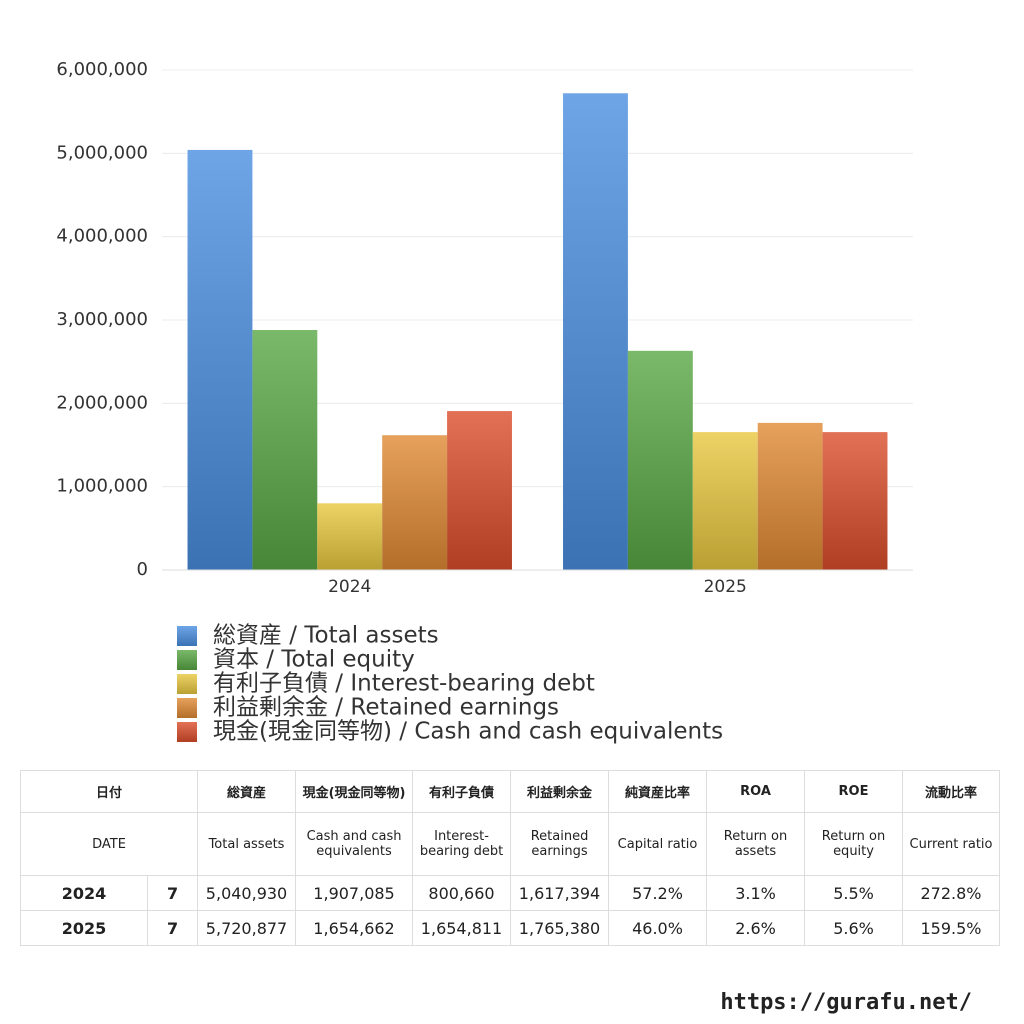  What do you see at coordinates (560, 791) in the screenshot?
I see `header-cell: 利益剰余金` at bounding box center [560, 791].